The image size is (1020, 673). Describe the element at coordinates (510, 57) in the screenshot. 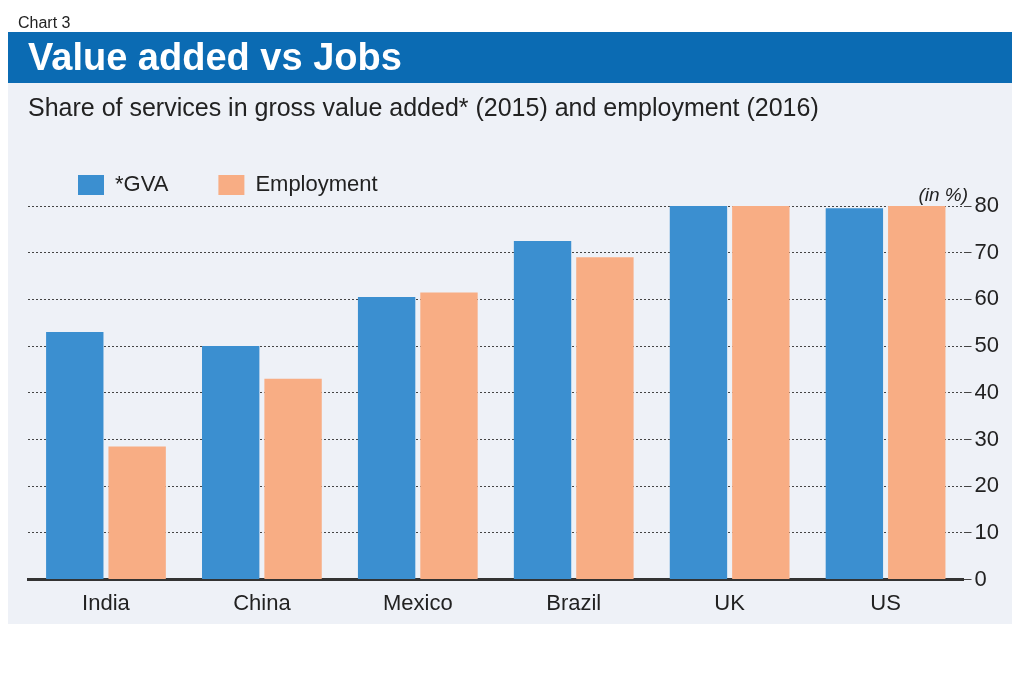

I see `chart-title: Value added vs Jobs` at that location.